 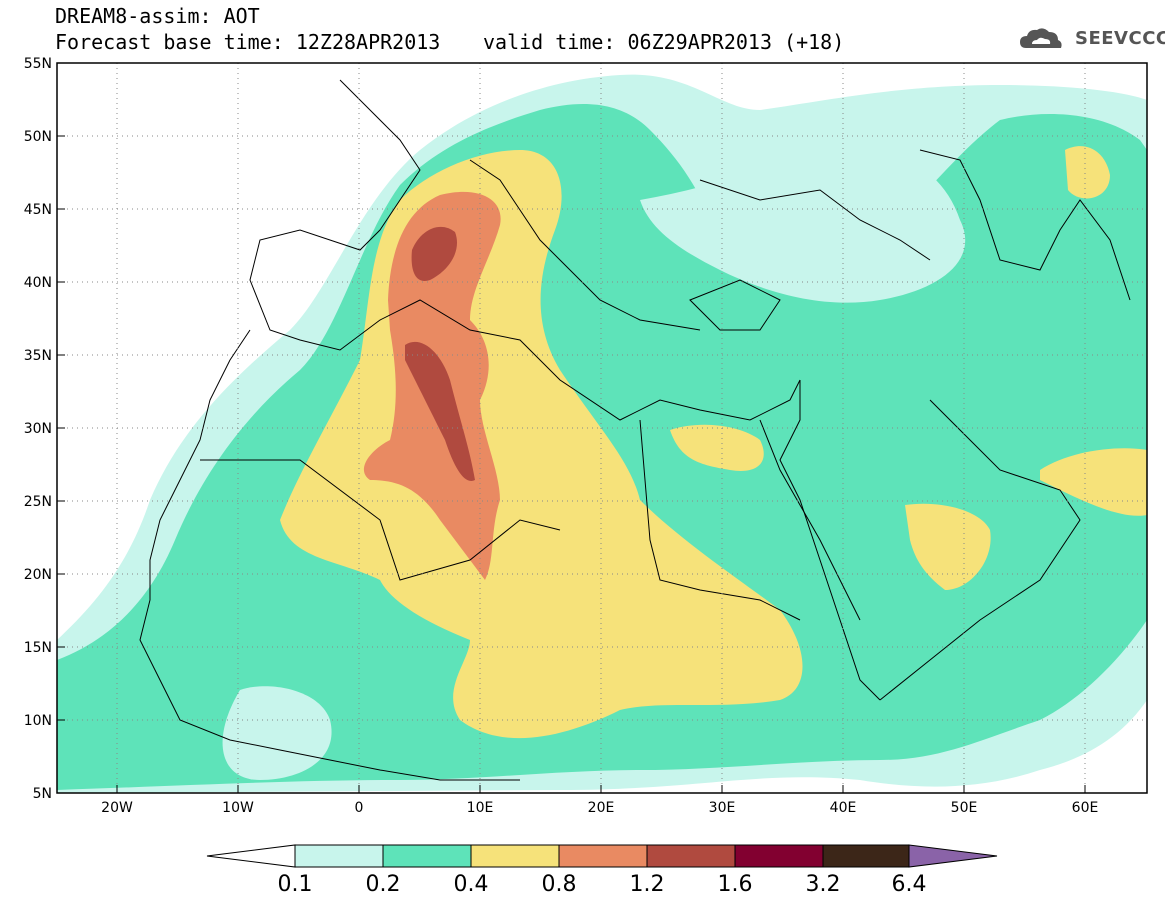 I want to click on lat-label: 35N, so click(x=38, y=356).